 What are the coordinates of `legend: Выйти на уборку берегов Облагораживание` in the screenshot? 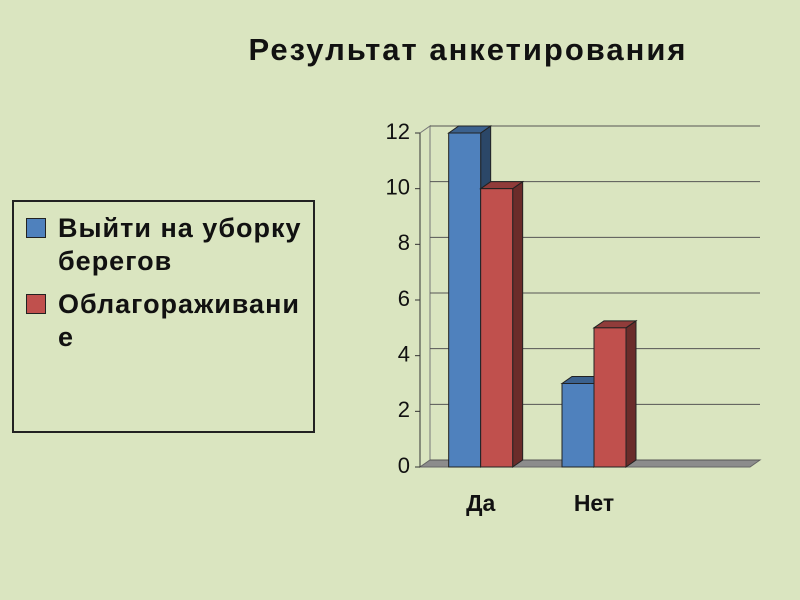 It's located at (163, 316).